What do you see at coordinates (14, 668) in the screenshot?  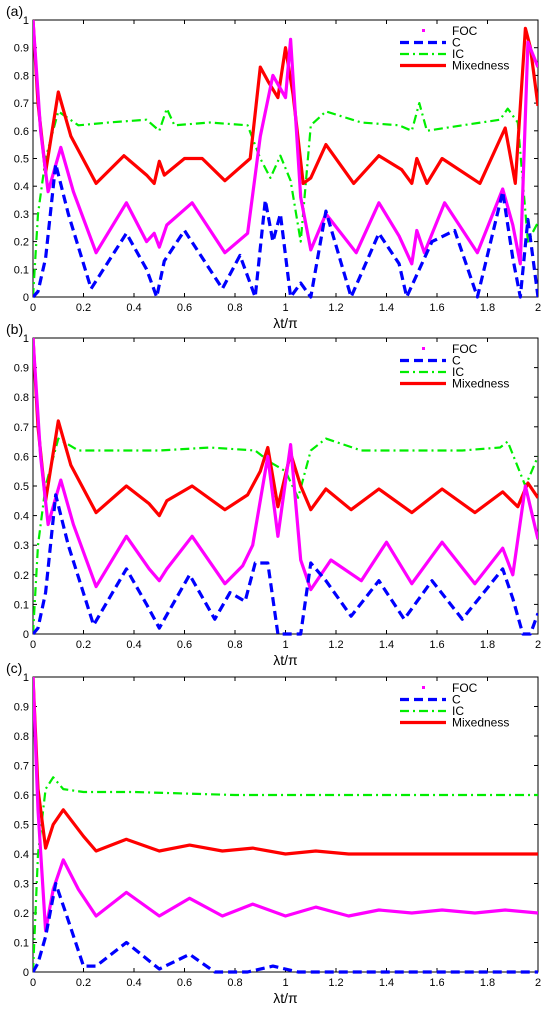 I see `panel-label: (c)` at bounding box center [14, 668].